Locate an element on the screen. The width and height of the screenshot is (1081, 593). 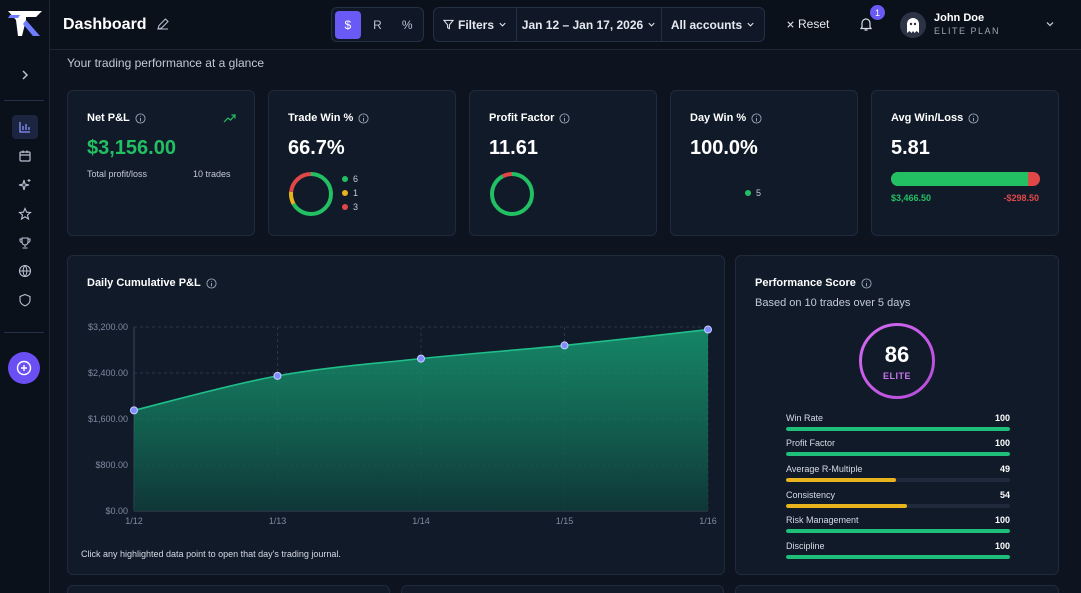
metric-name: Discipline is located at coordinates (805, 546).